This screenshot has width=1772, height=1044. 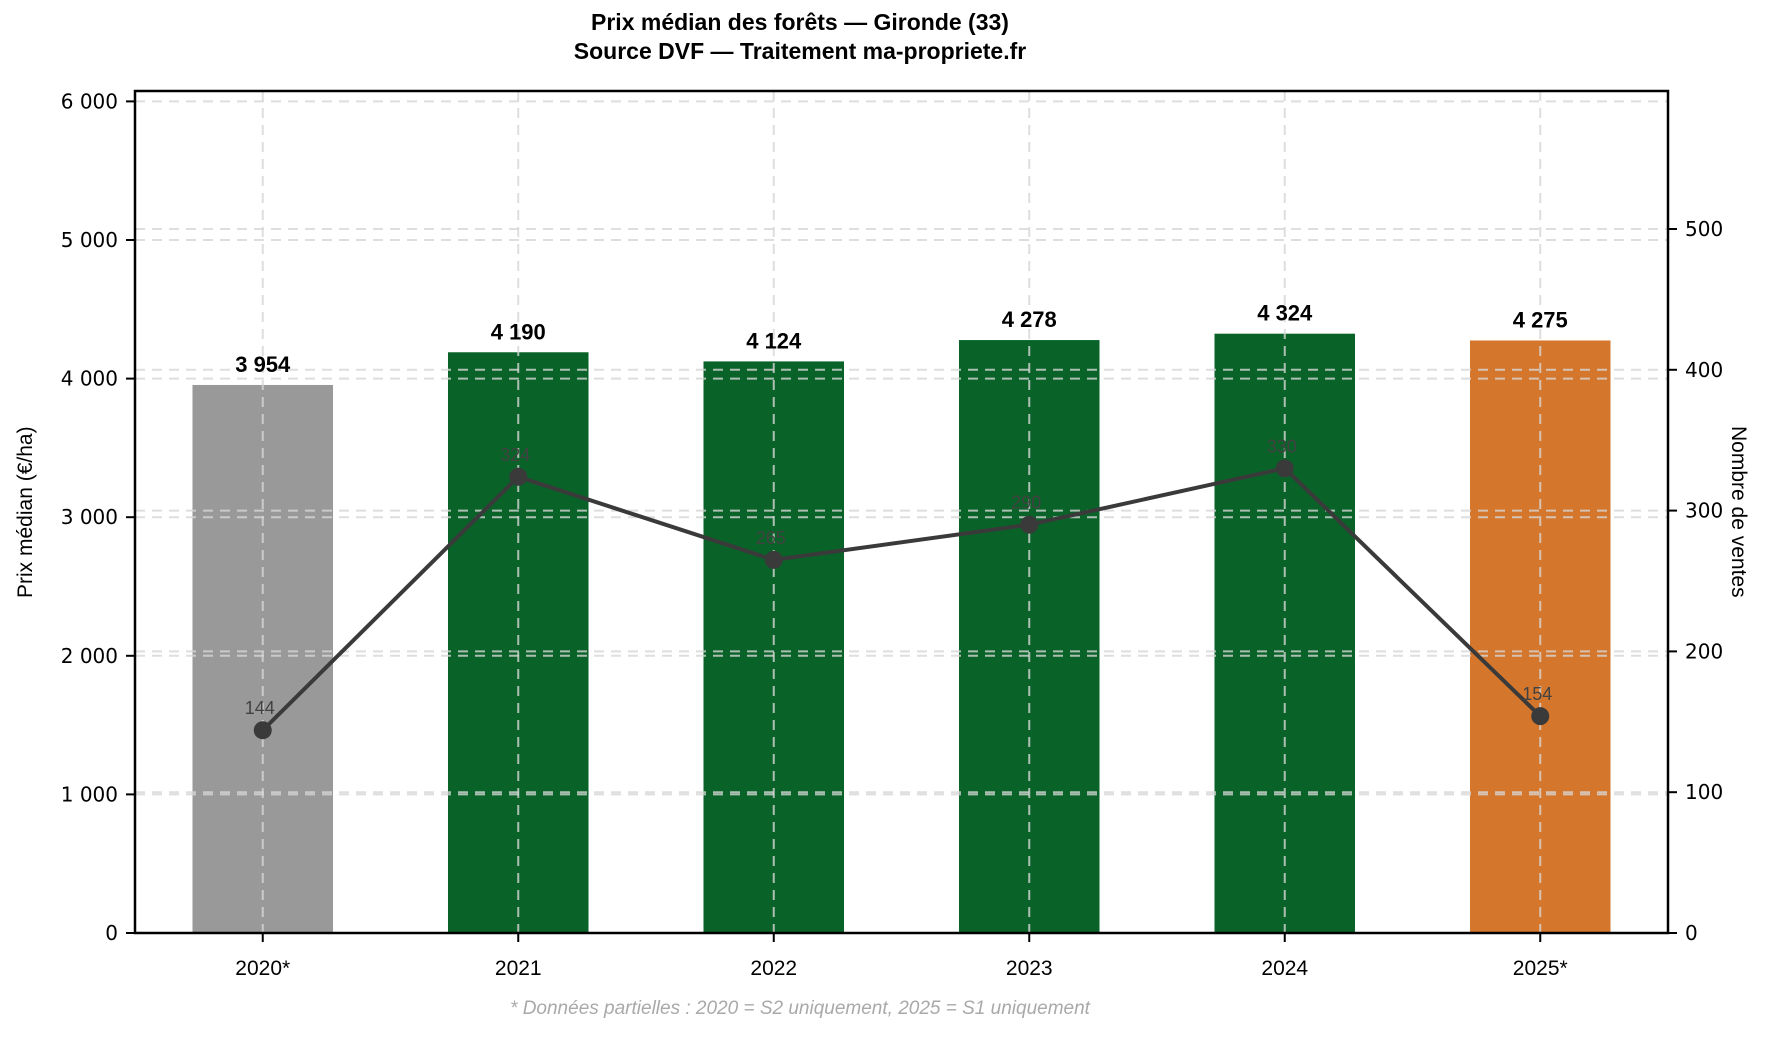 What do you see at coordinates (263, 364) in the screenshot?
I see `bar-value-label: 3 954` at bounding box center [263, 364].